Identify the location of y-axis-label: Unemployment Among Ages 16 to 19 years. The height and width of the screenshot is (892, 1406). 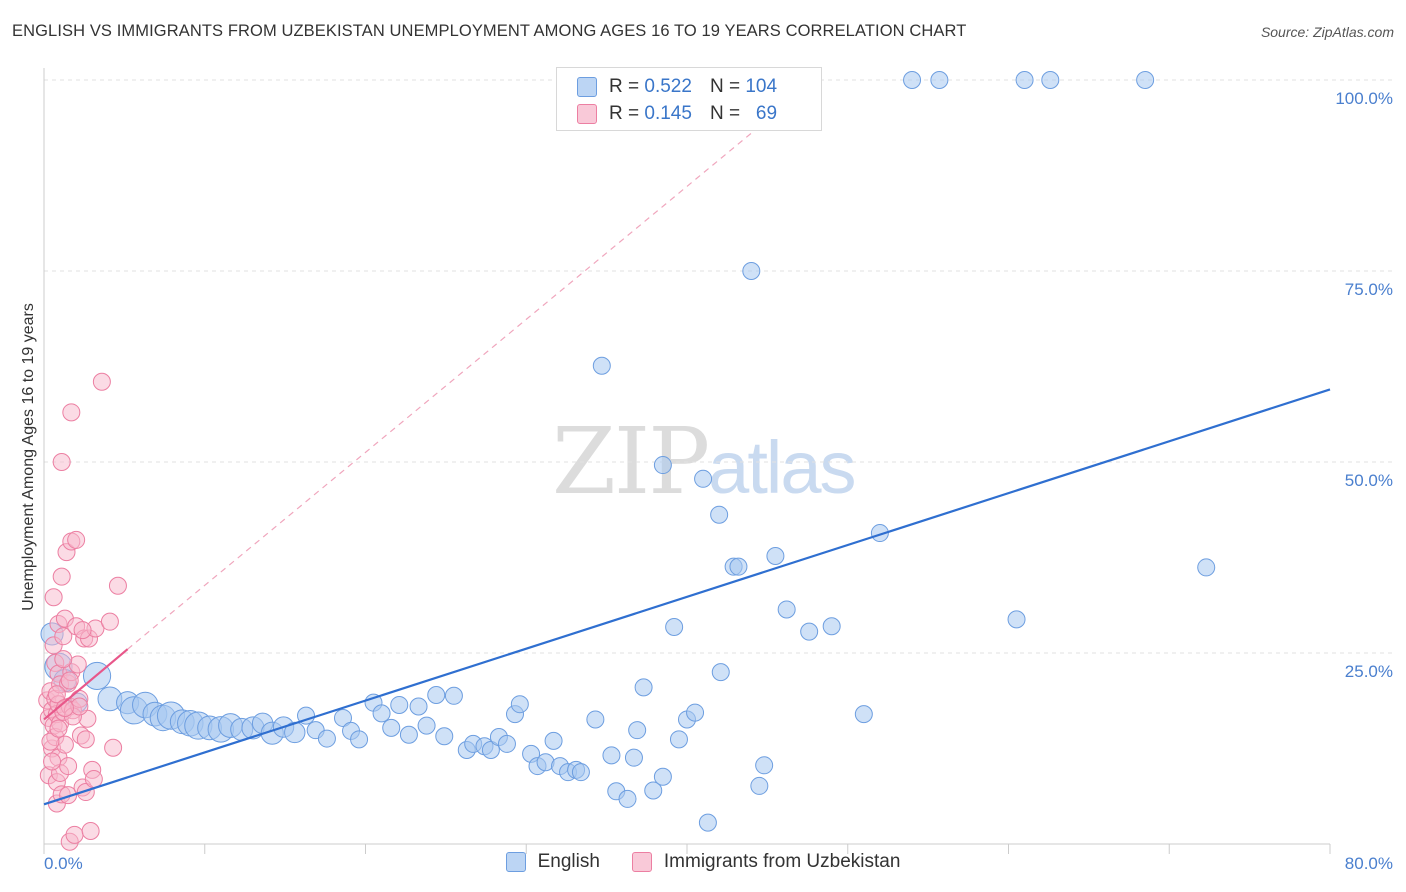
(28, 457).